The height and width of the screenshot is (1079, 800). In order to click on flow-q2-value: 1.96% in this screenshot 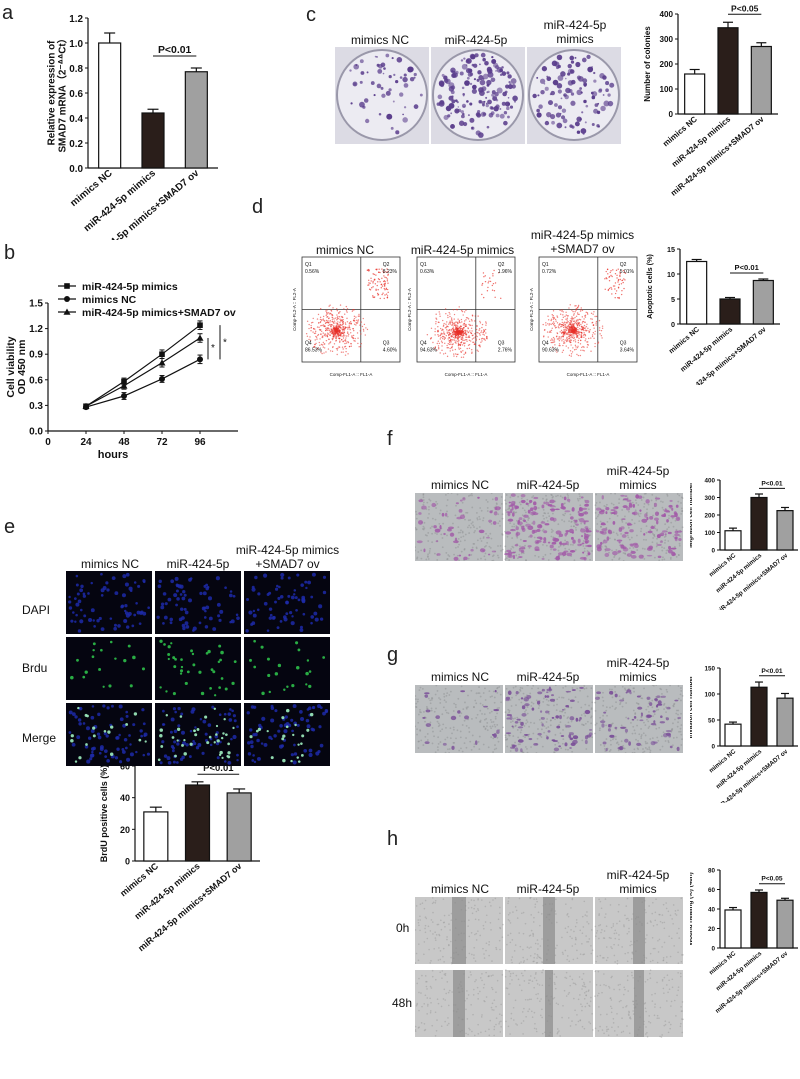, I will do `click(505, 272)`.